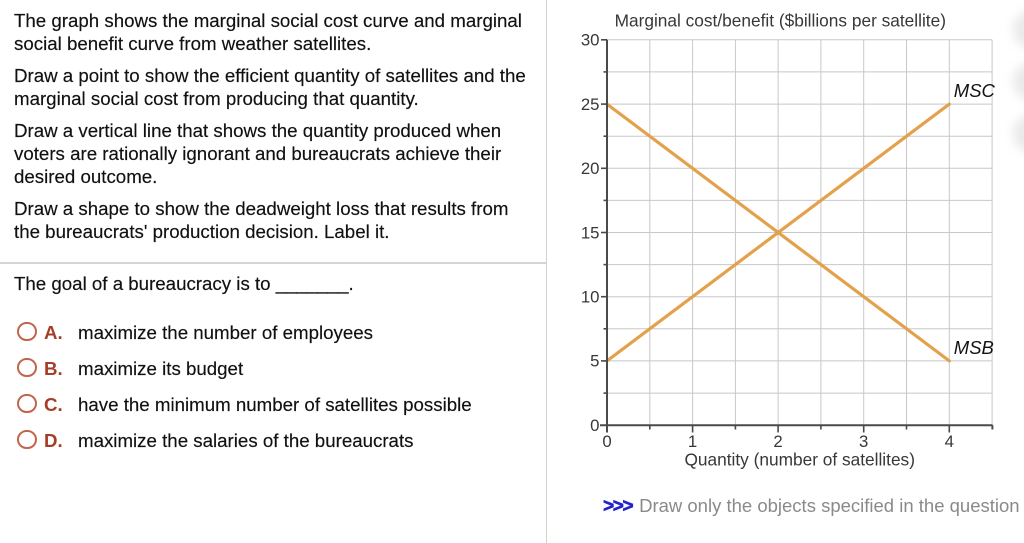  Describe the element at coordinates (590, 104) in the screenshot. I see `svg-text: 25` at that location.